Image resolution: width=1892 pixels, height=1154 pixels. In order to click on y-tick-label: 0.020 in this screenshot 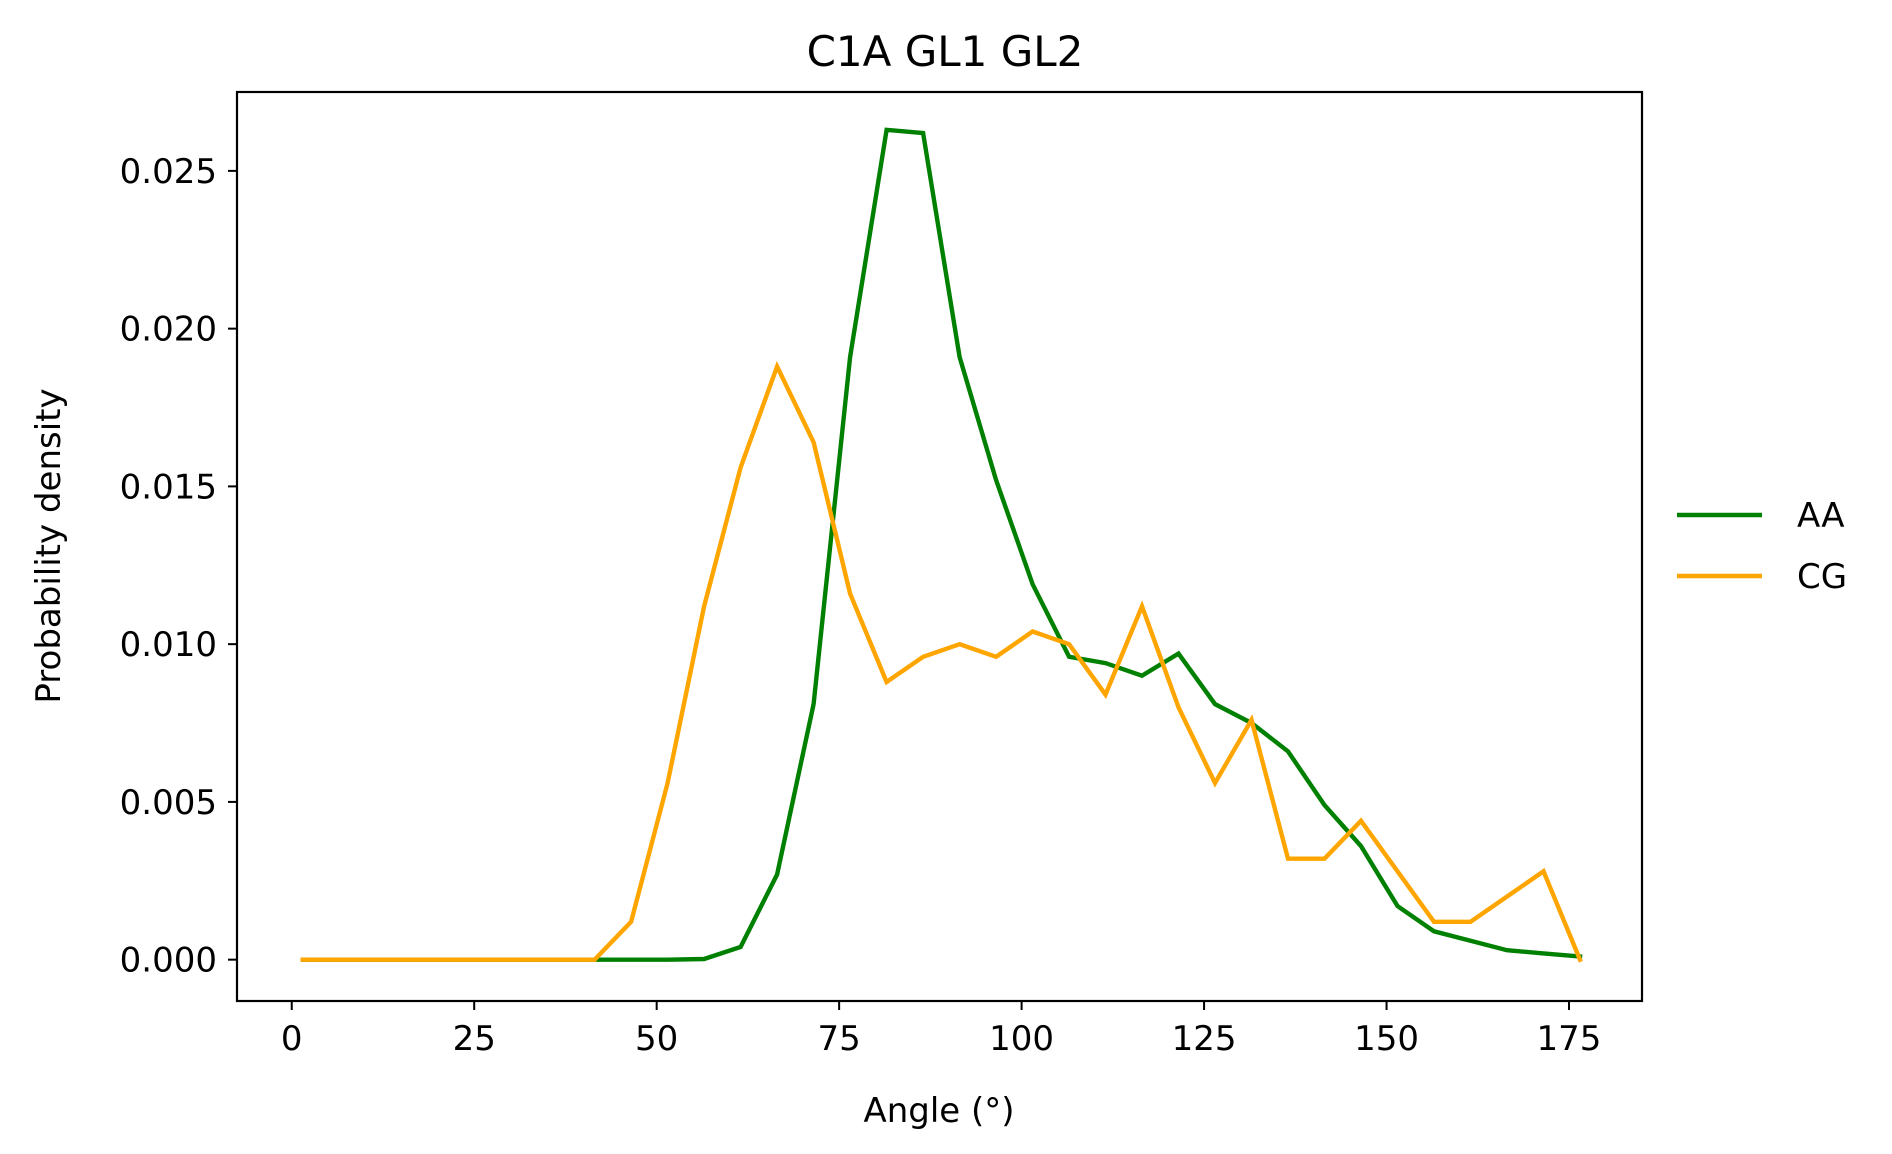, I will do `click(168, 330)`.